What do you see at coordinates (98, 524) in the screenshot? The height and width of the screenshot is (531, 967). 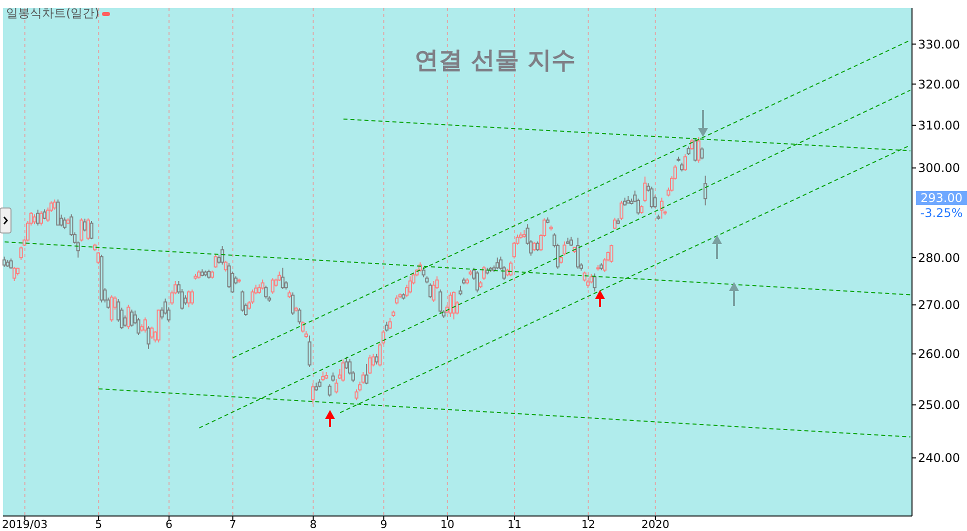 I see `x-tick-label: 5` at bounding box center [98, 524].